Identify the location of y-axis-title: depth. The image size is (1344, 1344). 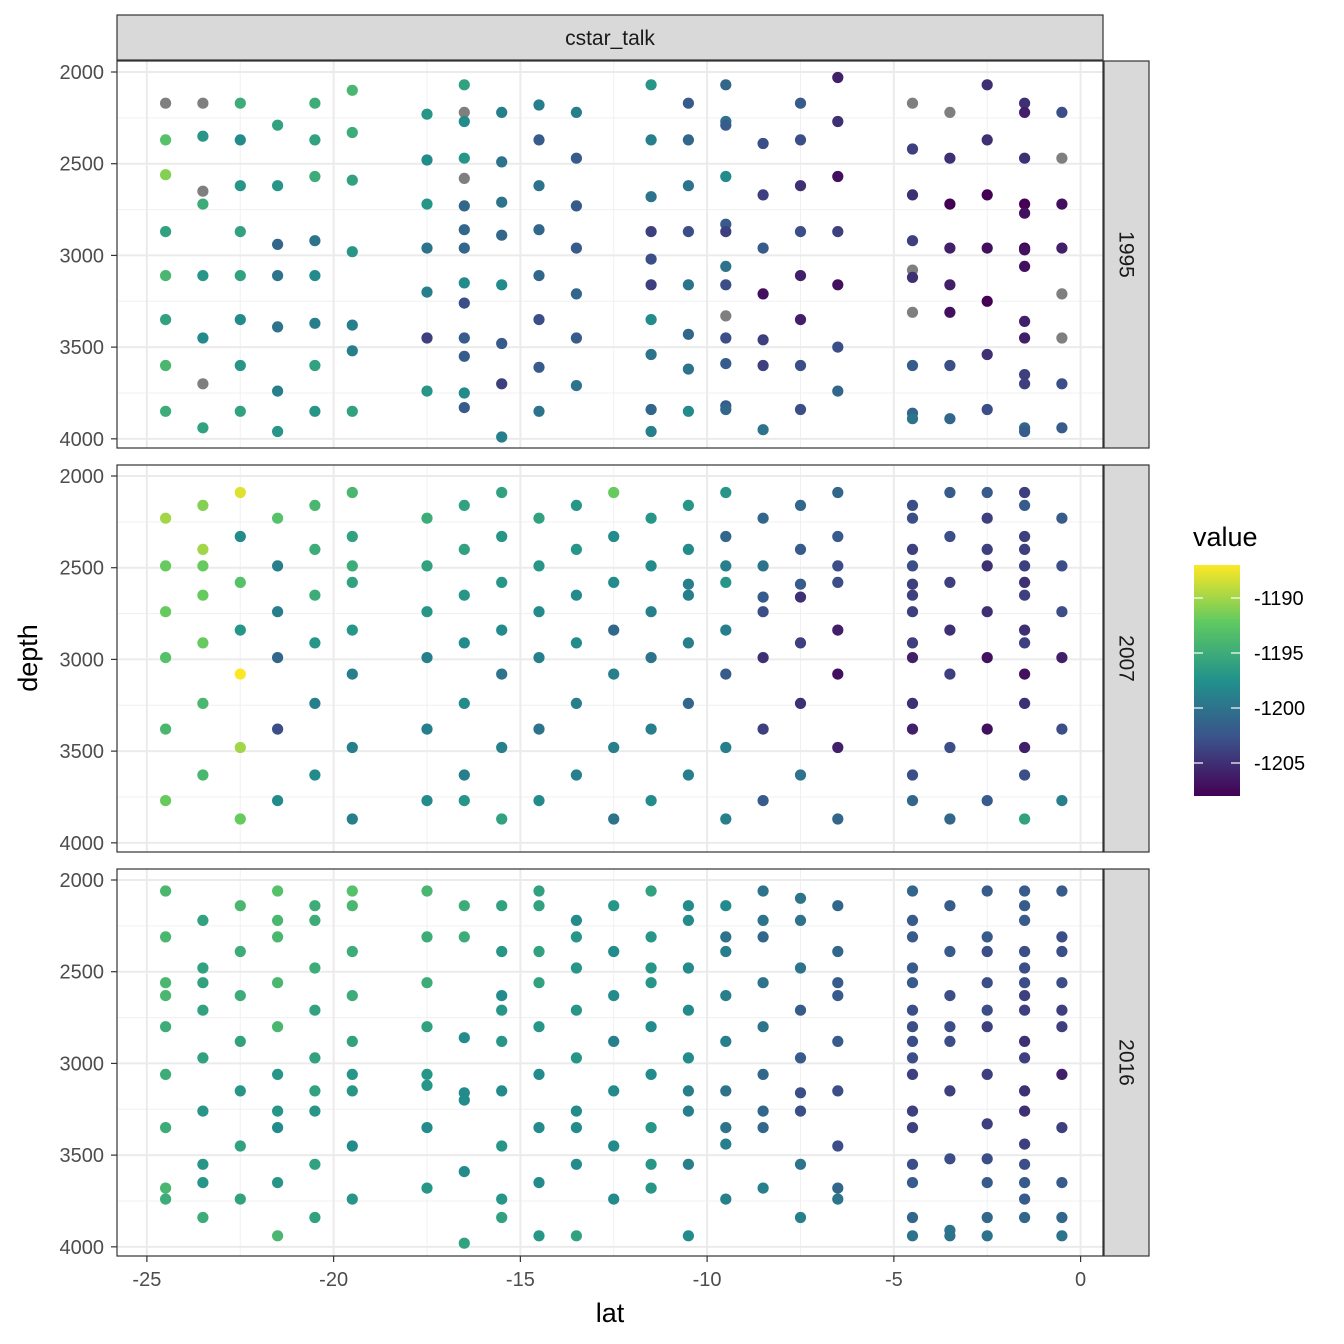
(28, 658).